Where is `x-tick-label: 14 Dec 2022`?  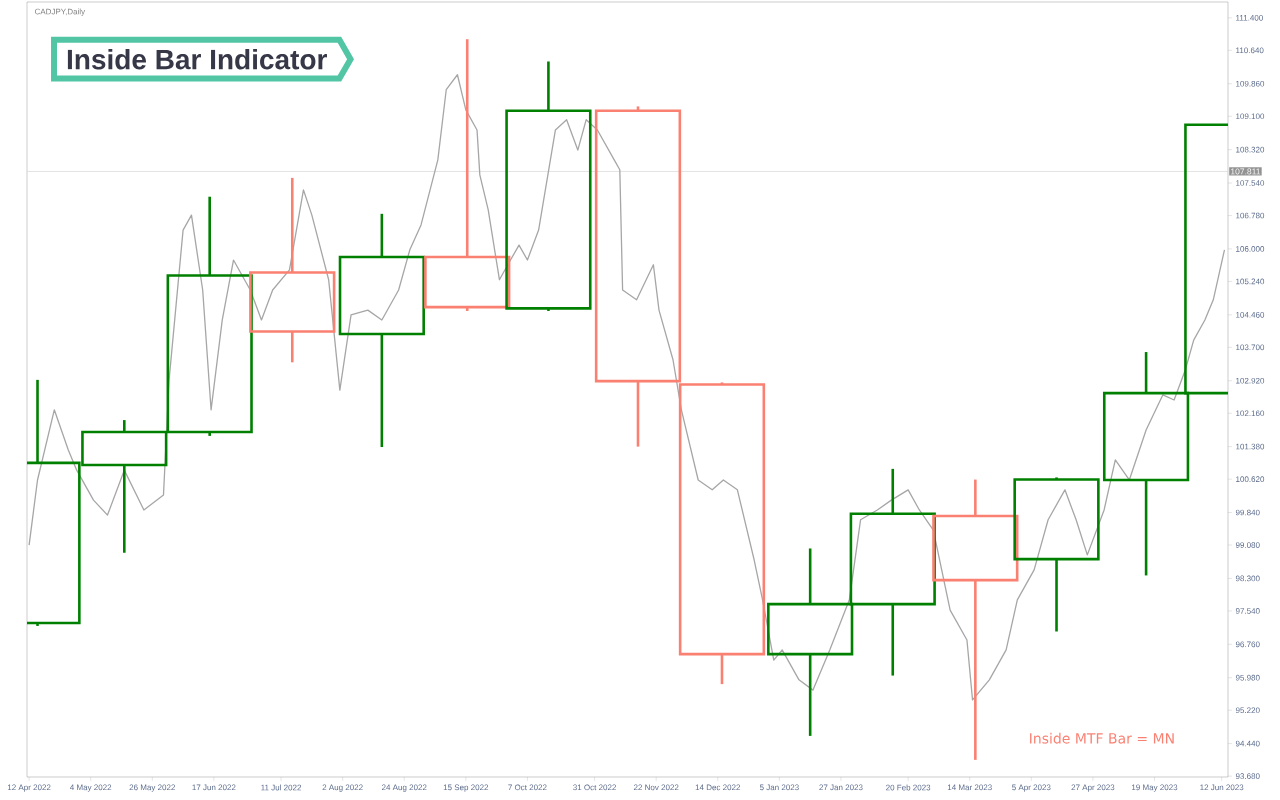
x-tick-label: 14 Dec 2022 is located at coordinates (718, 787).